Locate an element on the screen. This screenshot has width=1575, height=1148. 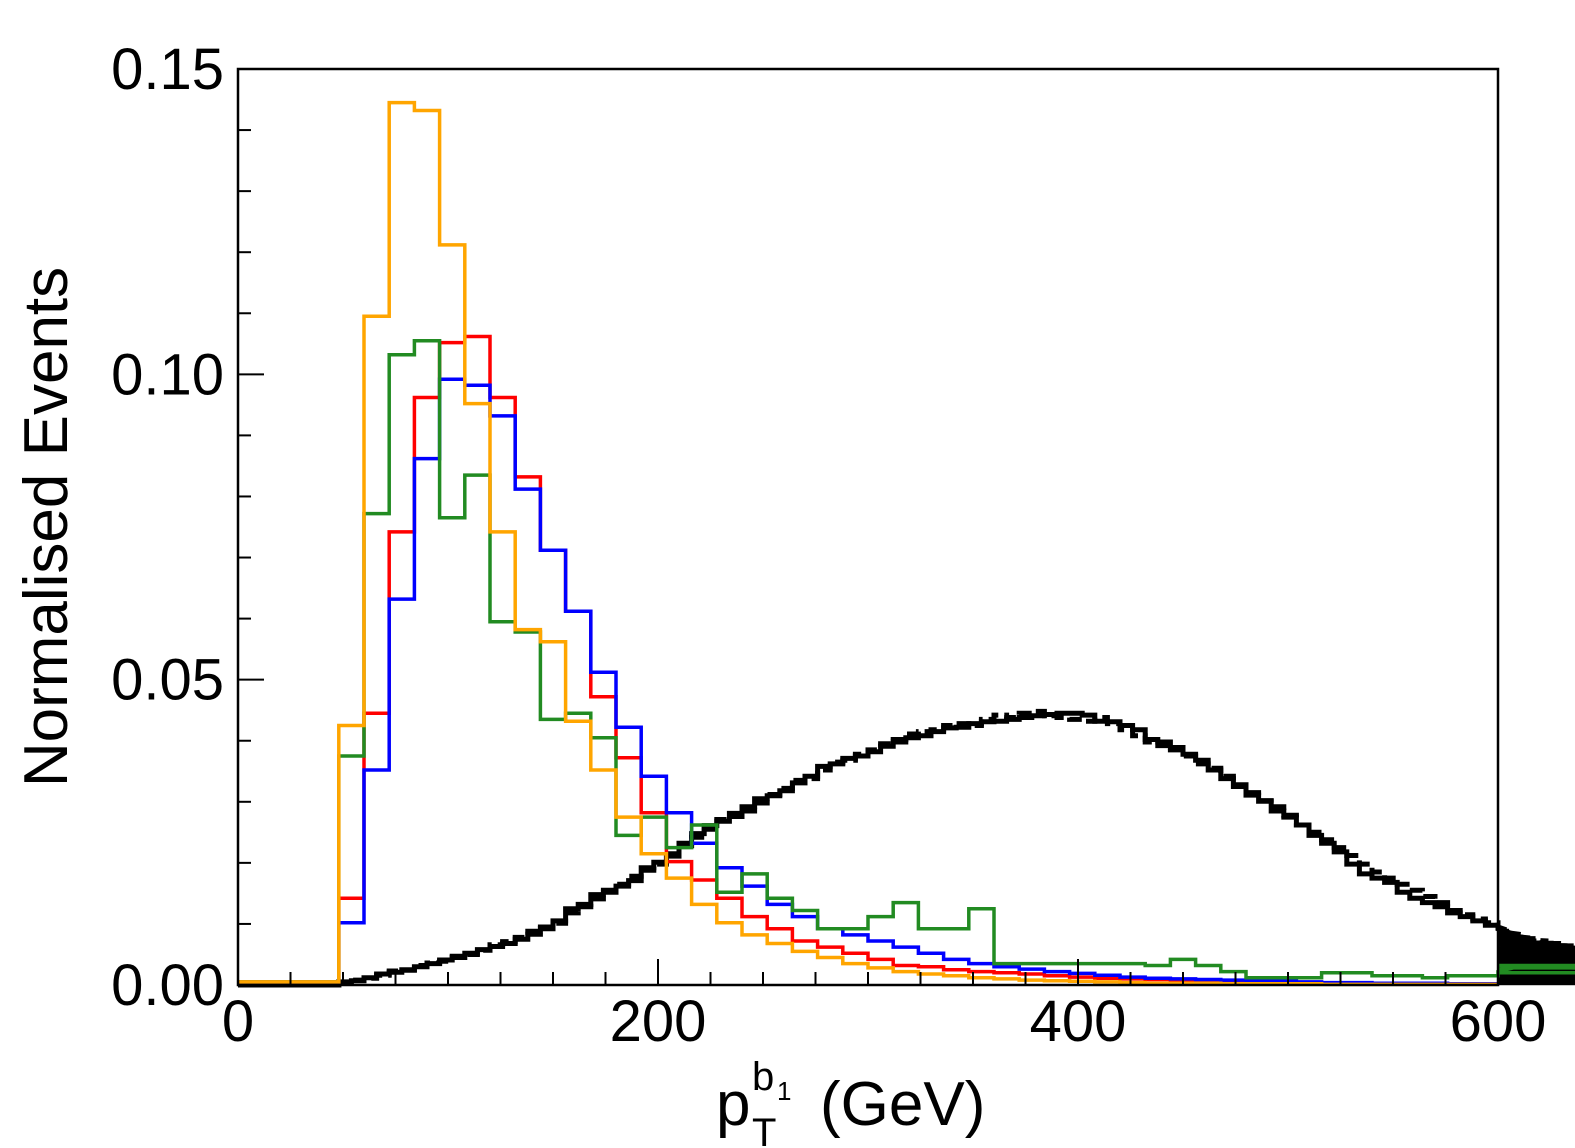
y-tick-label: 0.05 is located at coordinates (167, 680).